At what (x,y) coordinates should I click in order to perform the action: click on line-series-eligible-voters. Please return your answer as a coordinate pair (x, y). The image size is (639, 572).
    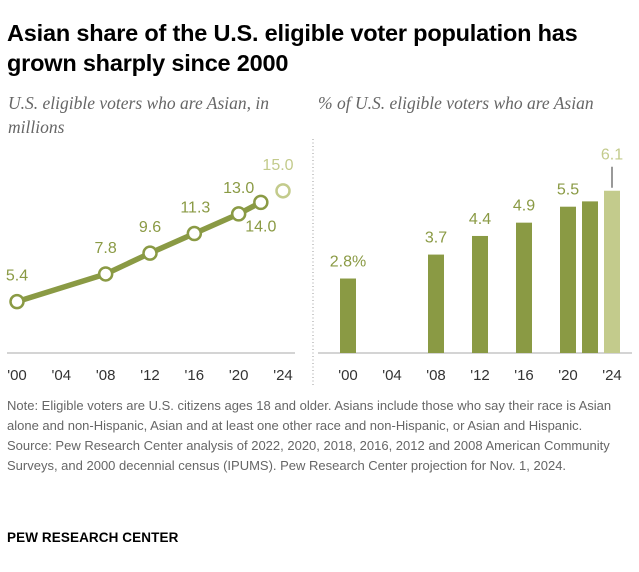
    Looking at the image, I should click on (139, 252).